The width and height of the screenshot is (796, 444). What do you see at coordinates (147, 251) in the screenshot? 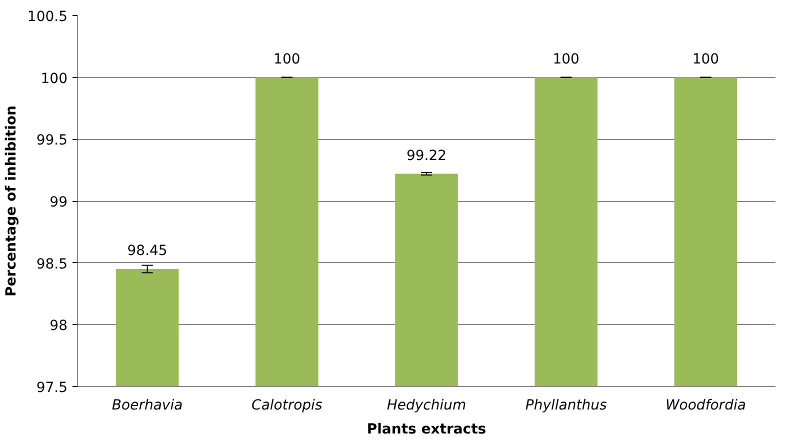
I see `data-label: 98.45` at bounding box center [147, 251].